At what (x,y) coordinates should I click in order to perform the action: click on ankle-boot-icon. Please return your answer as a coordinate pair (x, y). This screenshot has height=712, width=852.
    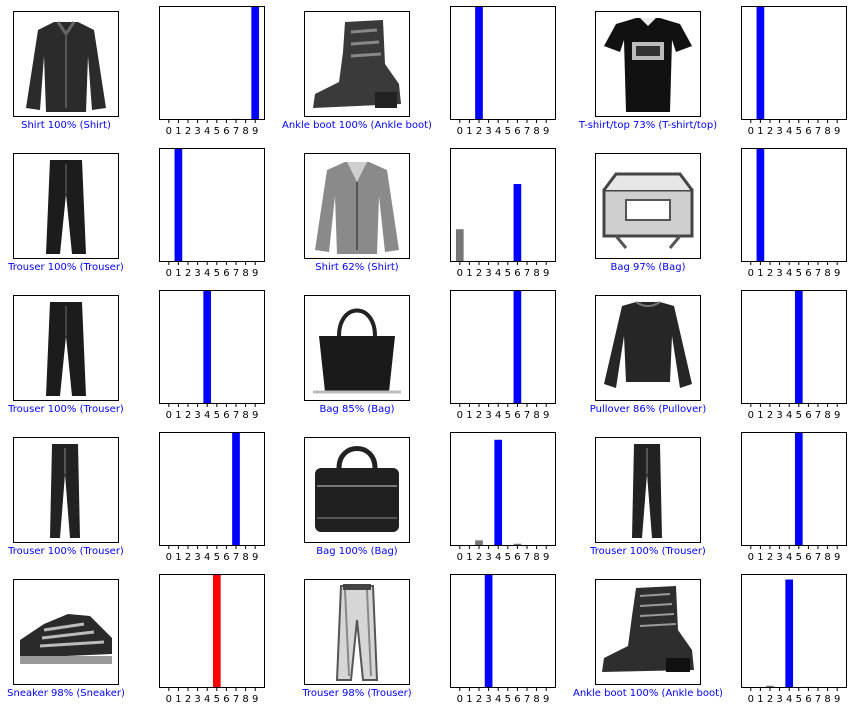
    Looking at the image, I should click on (357, 64).